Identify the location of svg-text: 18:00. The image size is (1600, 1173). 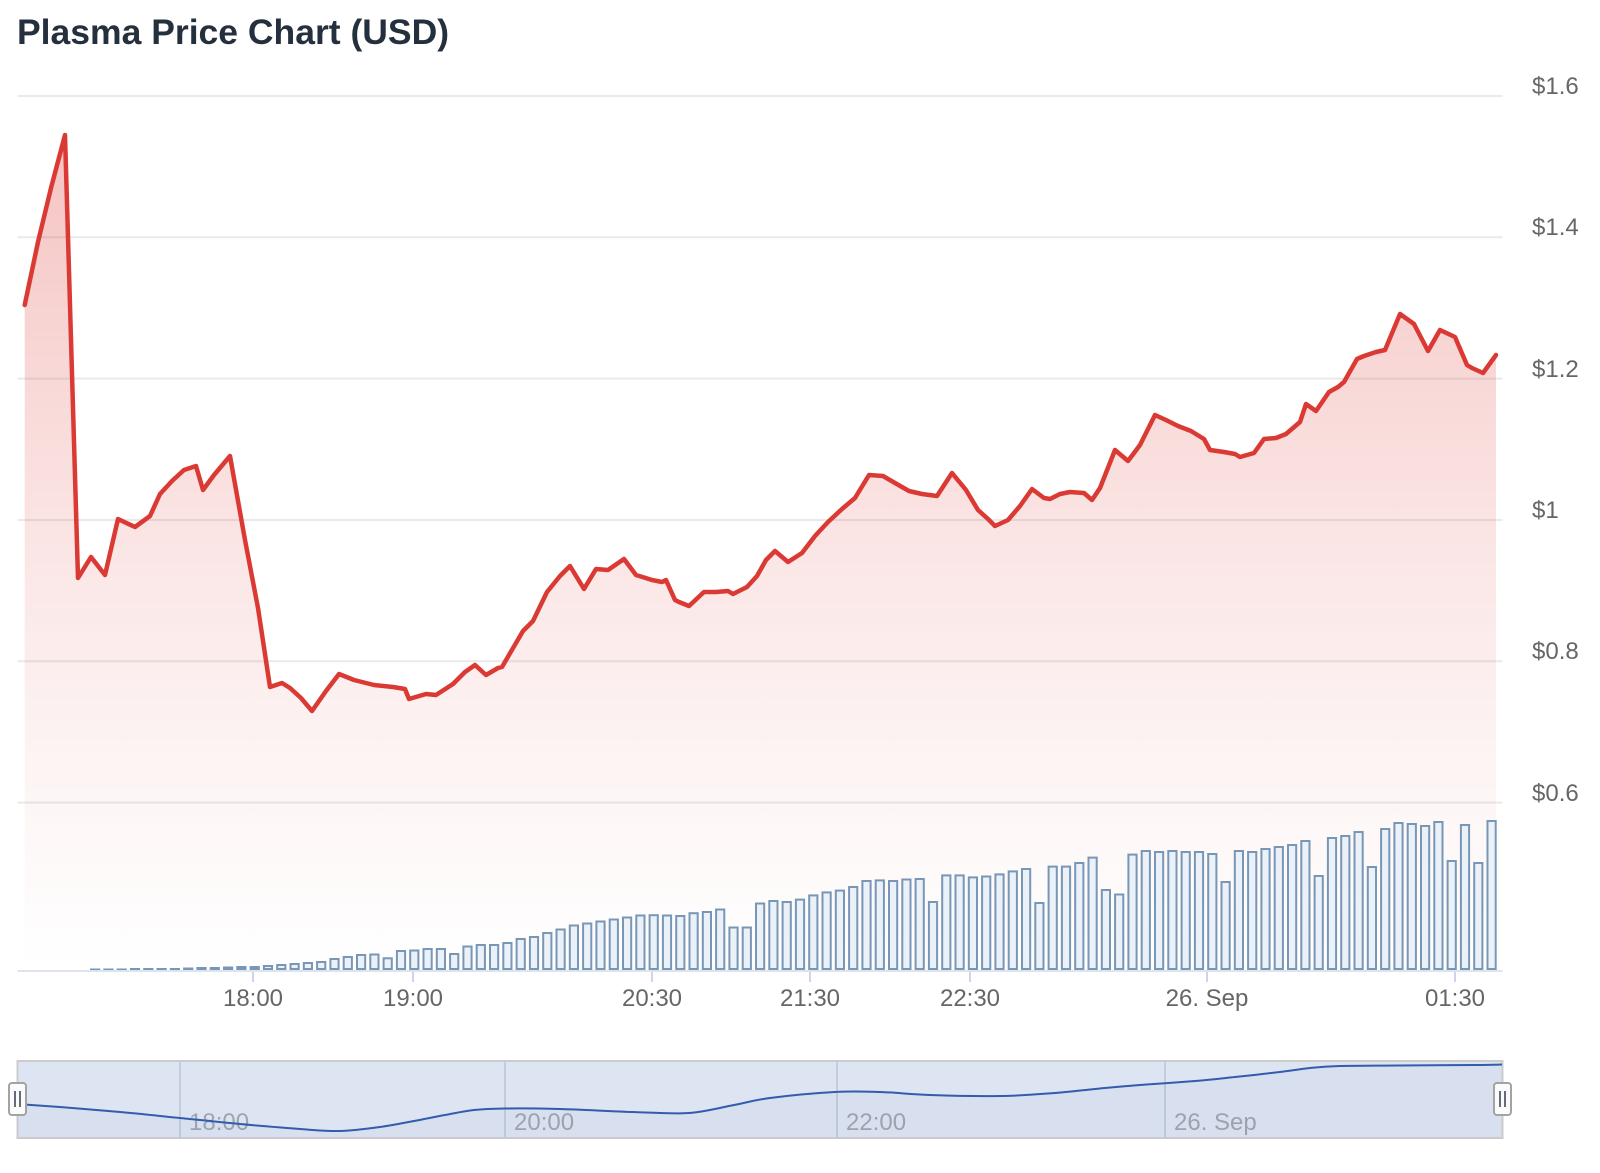
(253, 998).